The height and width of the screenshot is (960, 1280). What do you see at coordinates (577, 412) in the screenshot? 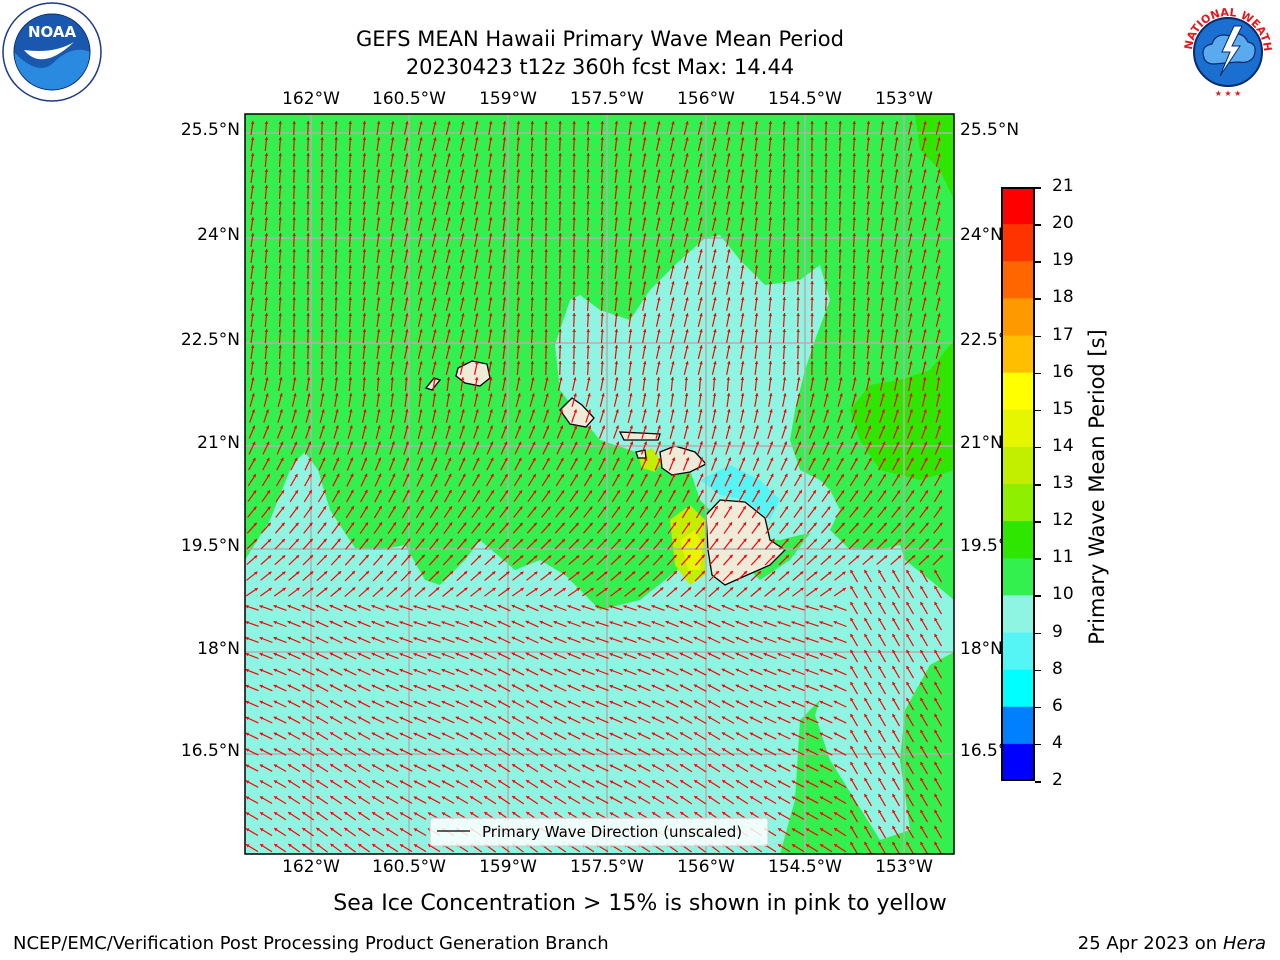
I see `island-oahu` at bounding box center [577, 412].